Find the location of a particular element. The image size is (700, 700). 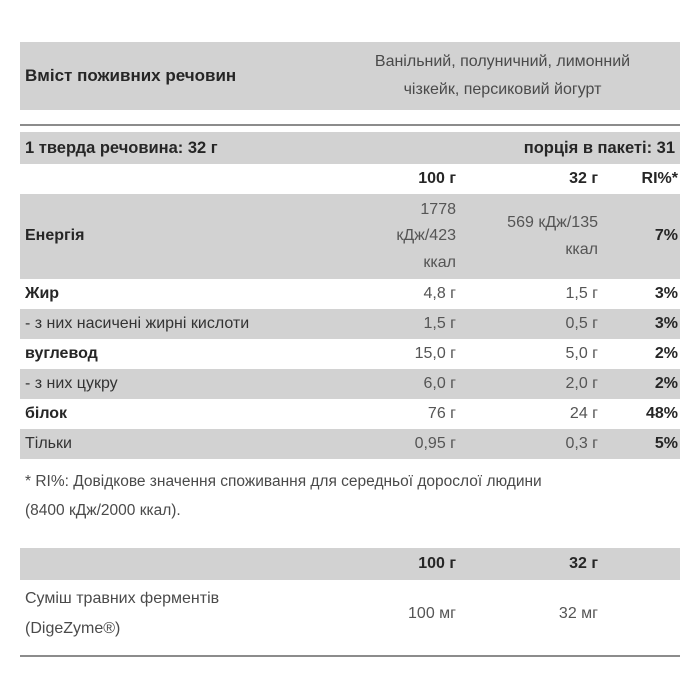

column-header-ri: RI%* is located at coordinates (659, 178).